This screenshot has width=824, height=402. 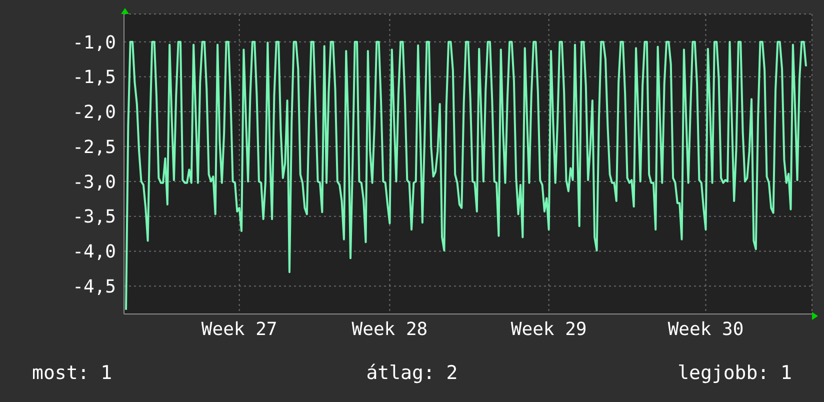 I want to click on y-tick-label: -4,0, so click(x=94, y=252).